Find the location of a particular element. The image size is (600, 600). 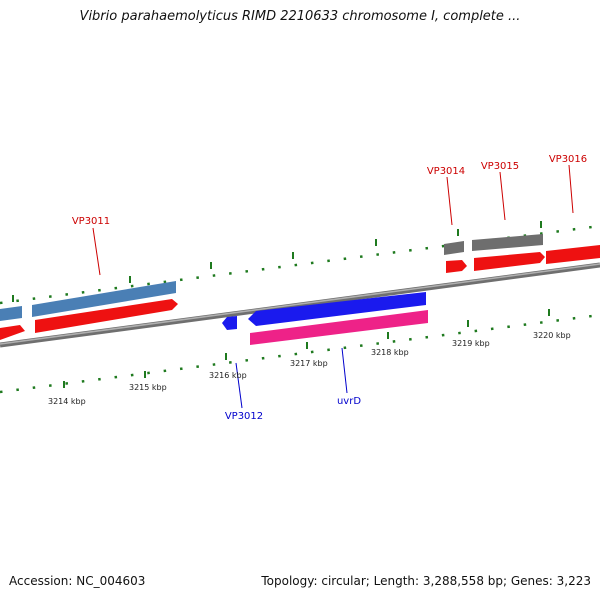

gene-label-vp3012: VP3012 is located at coordinates (244, 416).